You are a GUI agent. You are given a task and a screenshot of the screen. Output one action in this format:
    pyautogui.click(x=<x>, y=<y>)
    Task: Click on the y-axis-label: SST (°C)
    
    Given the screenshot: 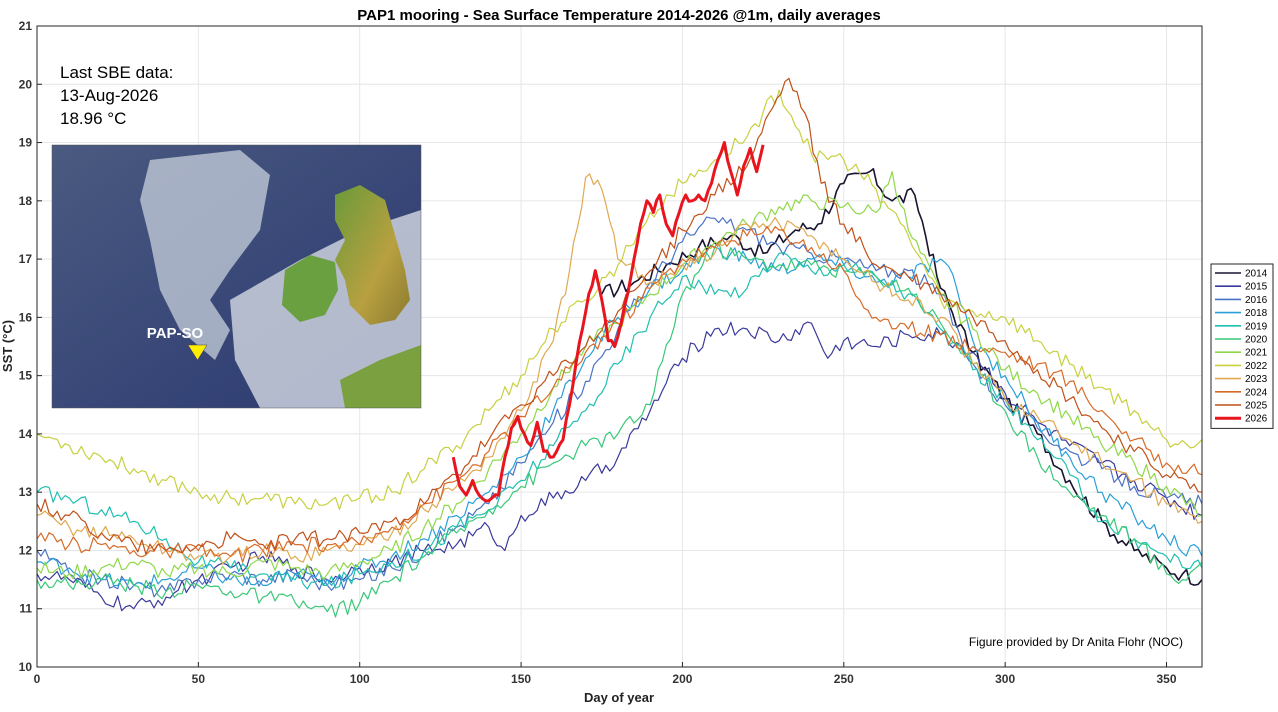 What is the action you would take?
    pyautogui.click(x=7, y=346)
    